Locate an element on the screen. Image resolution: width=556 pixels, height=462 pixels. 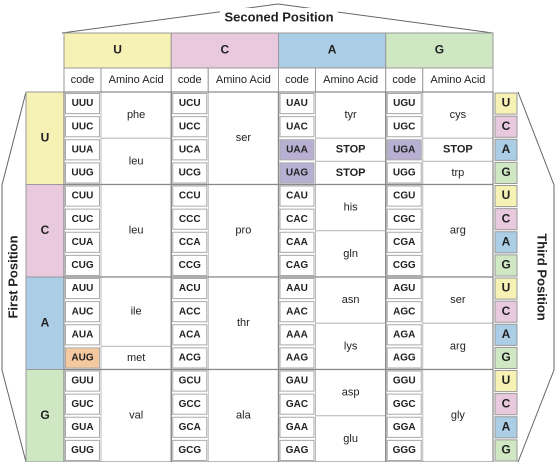
amino-acid: trp is located at coordinates (457, 173).